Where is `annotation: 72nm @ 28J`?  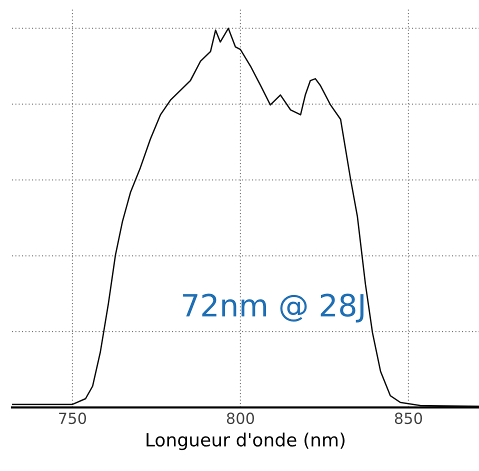 annotation: 72nm @ 28J is located at coordinates (273, 308).